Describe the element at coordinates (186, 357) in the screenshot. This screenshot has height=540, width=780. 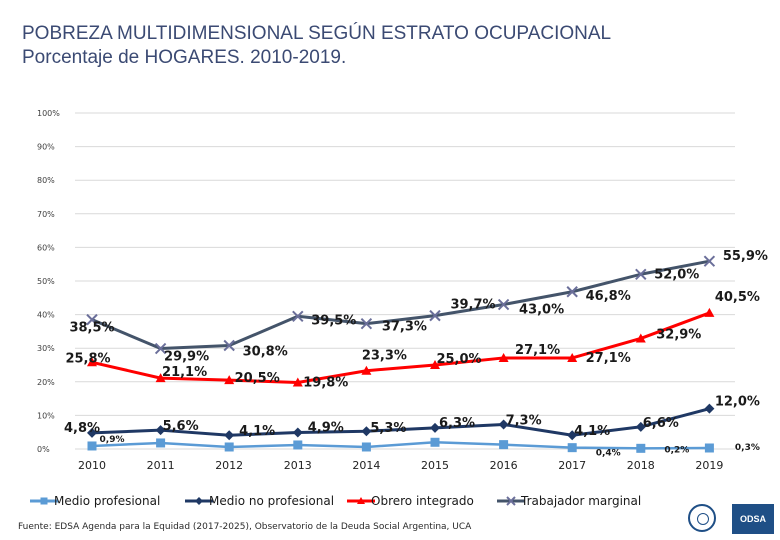
I see `data-label: 29,9%` at that location.